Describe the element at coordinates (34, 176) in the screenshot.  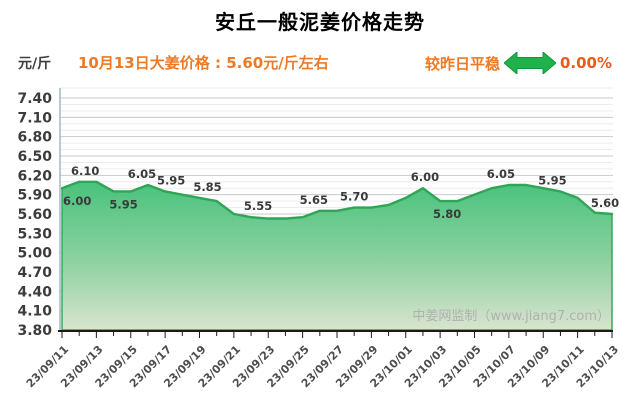
I see `svg-text: 6.20` at that location.